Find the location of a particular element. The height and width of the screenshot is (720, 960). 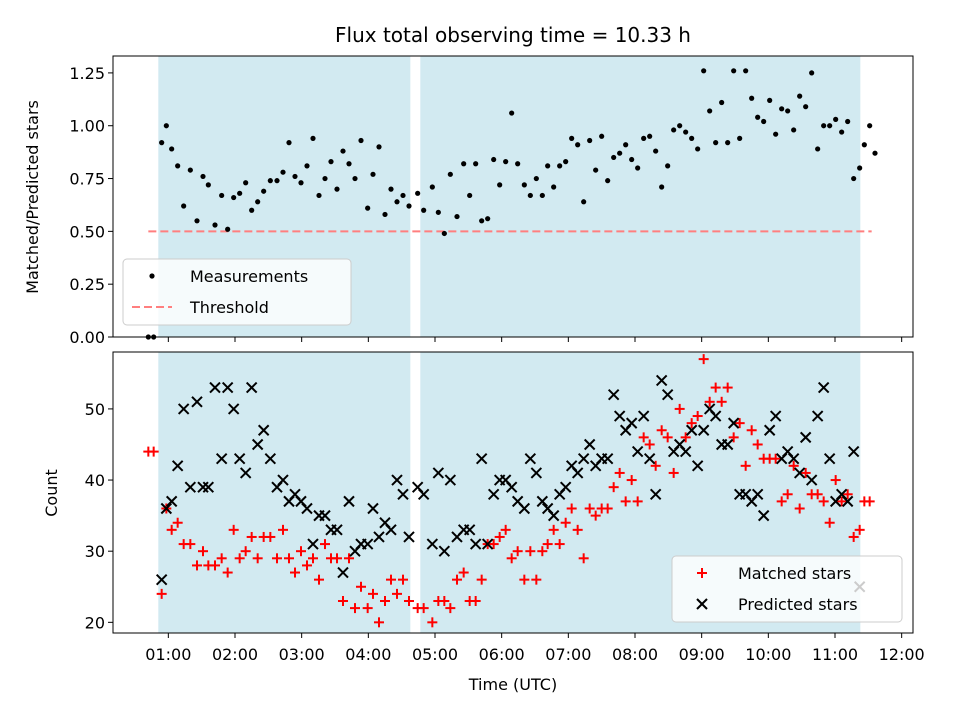

y-tick-label: 0.00 is located at coordinates (87, 337).